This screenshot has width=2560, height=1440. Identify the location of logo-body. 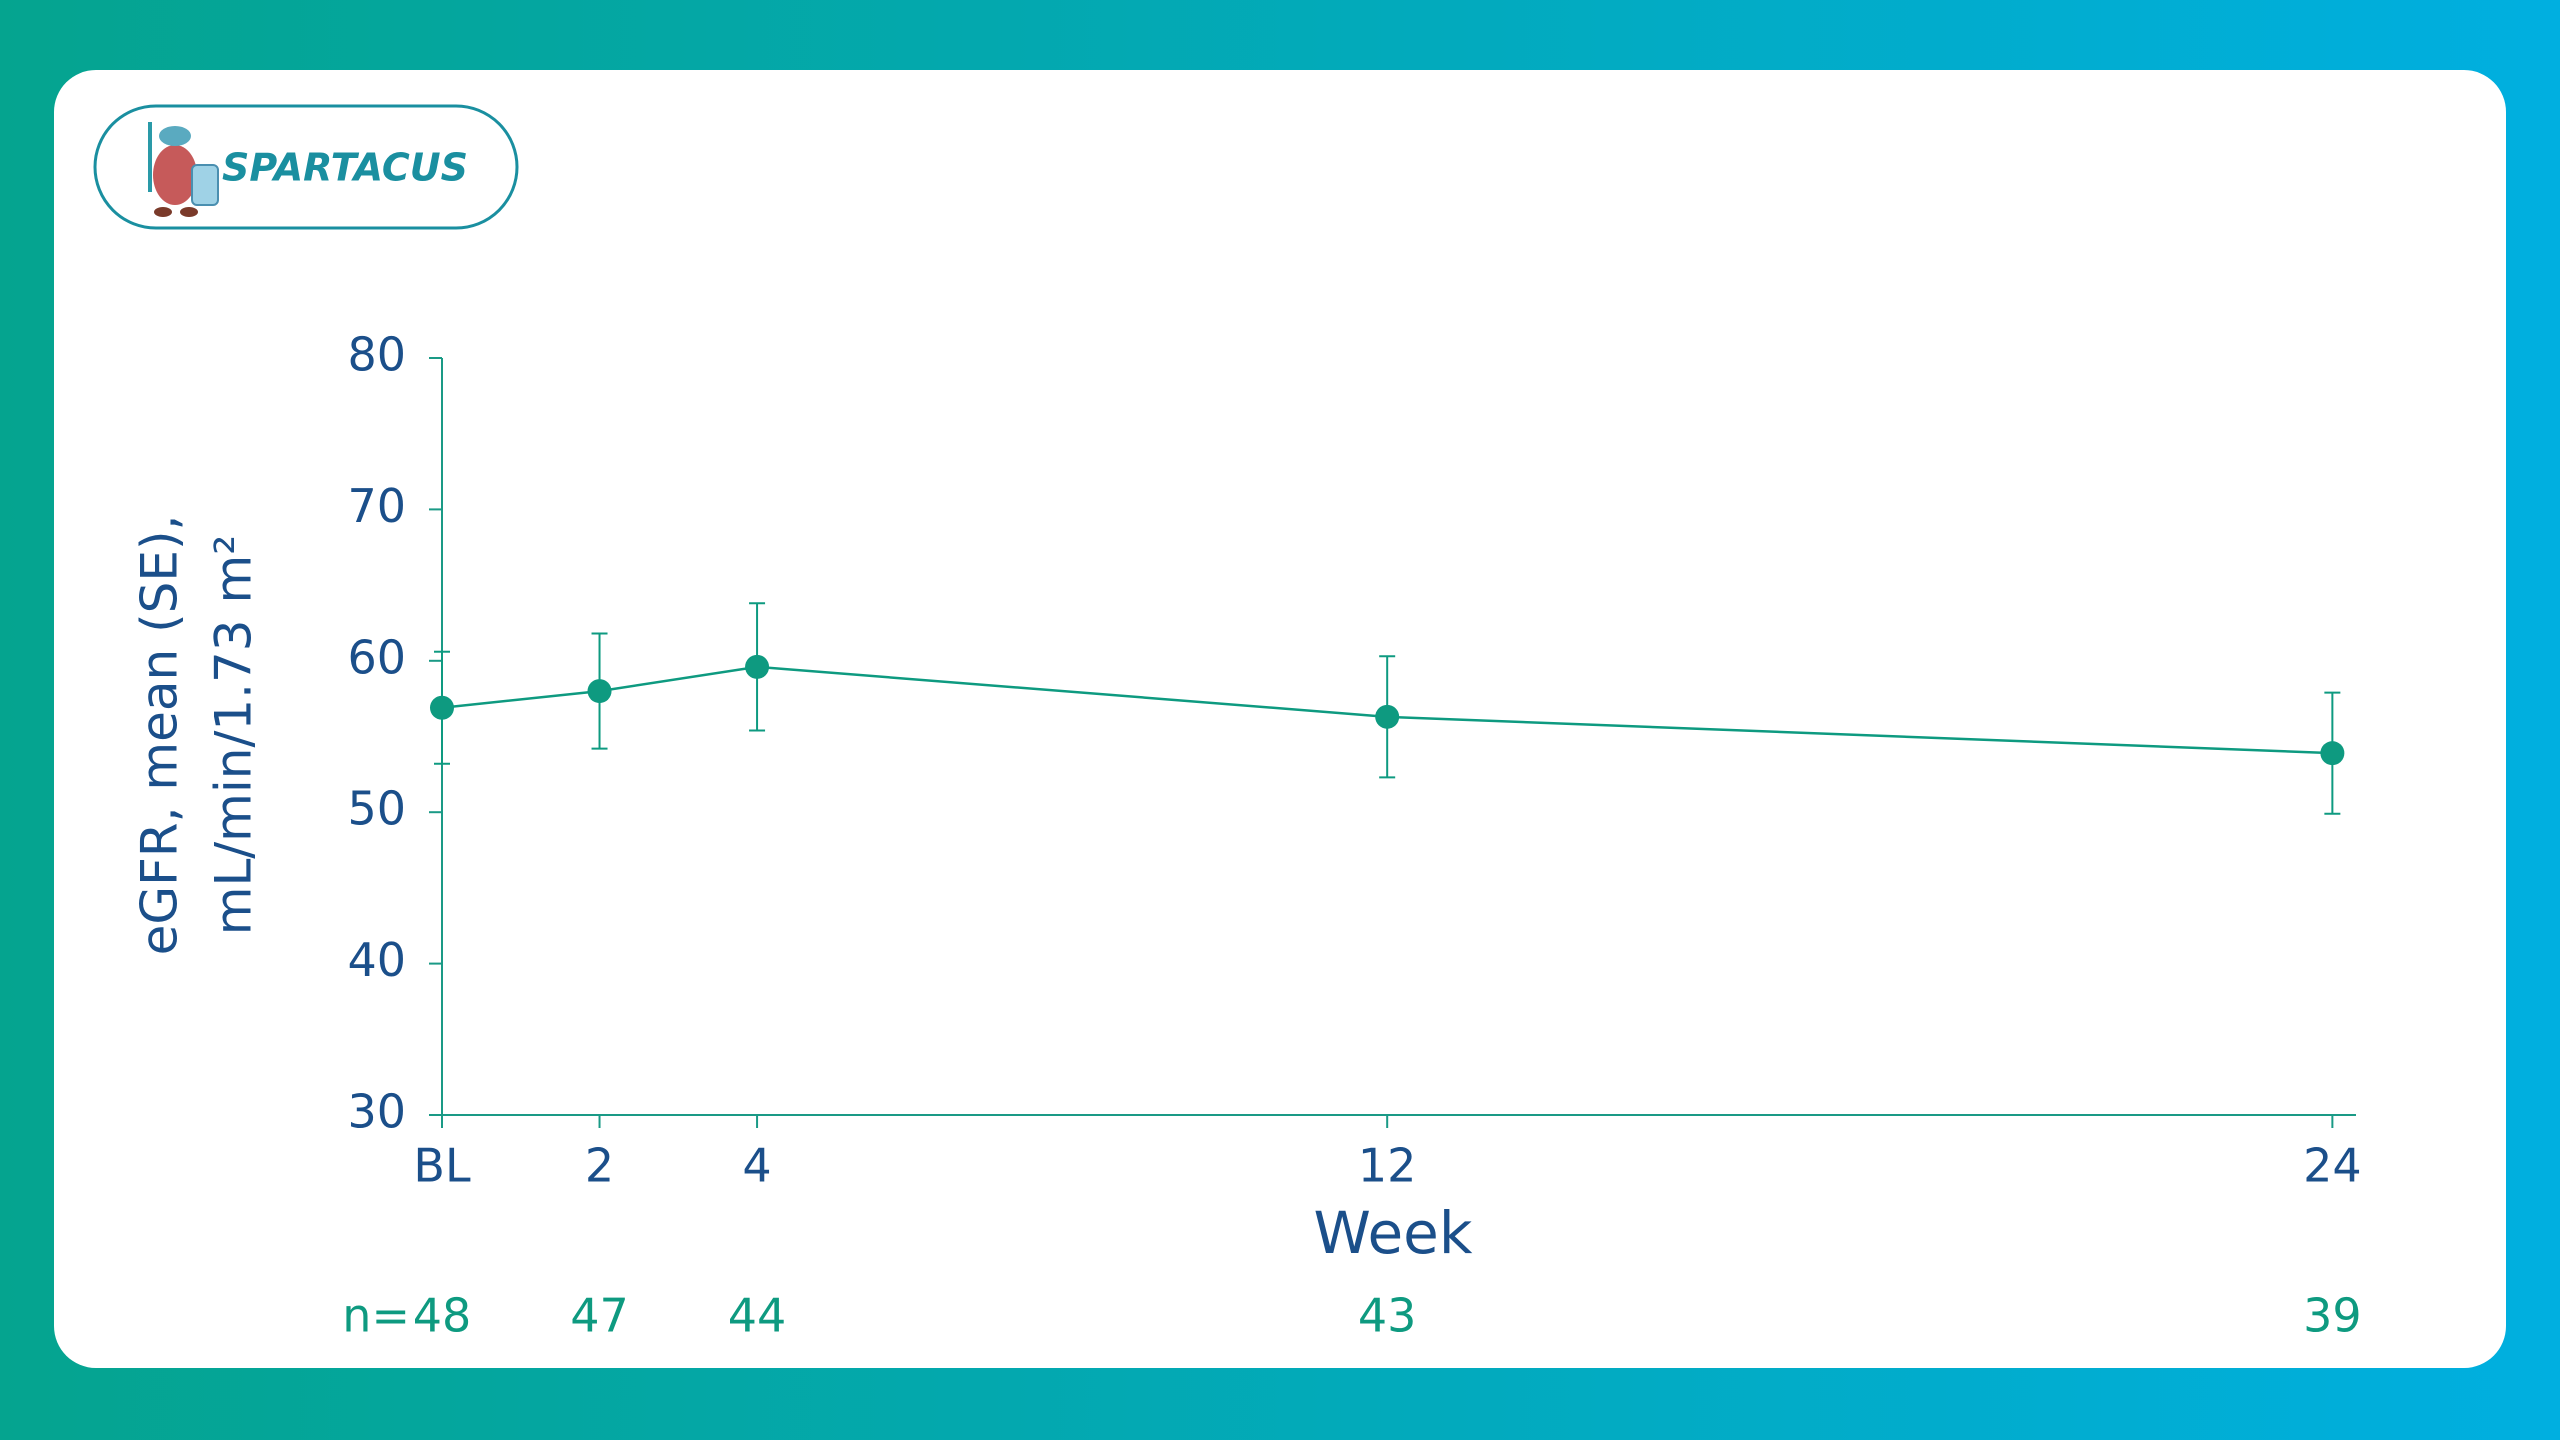
(175, 175).